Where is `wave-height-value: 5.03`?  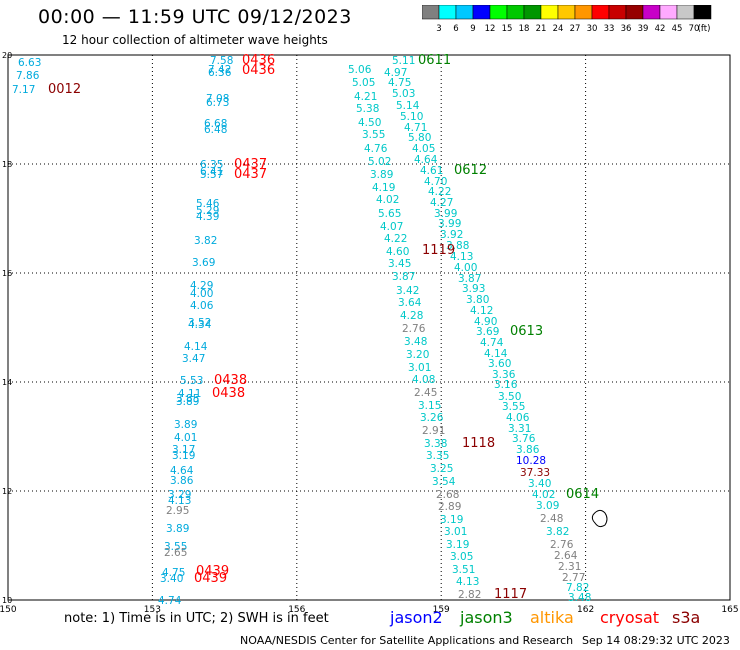 wave-height-value: 5.03 is located at coordinates (403, 94).